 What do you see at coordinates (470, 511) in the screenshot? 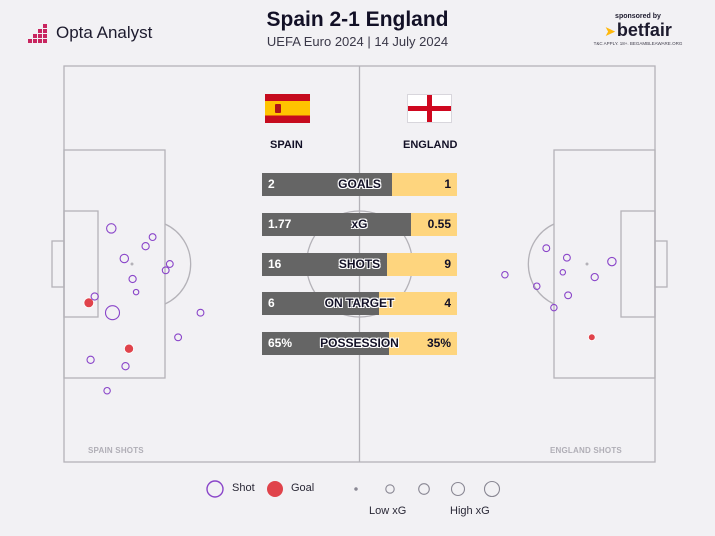
I see `legend-high-xg-label: High xG` at bounding box center [470, 511].